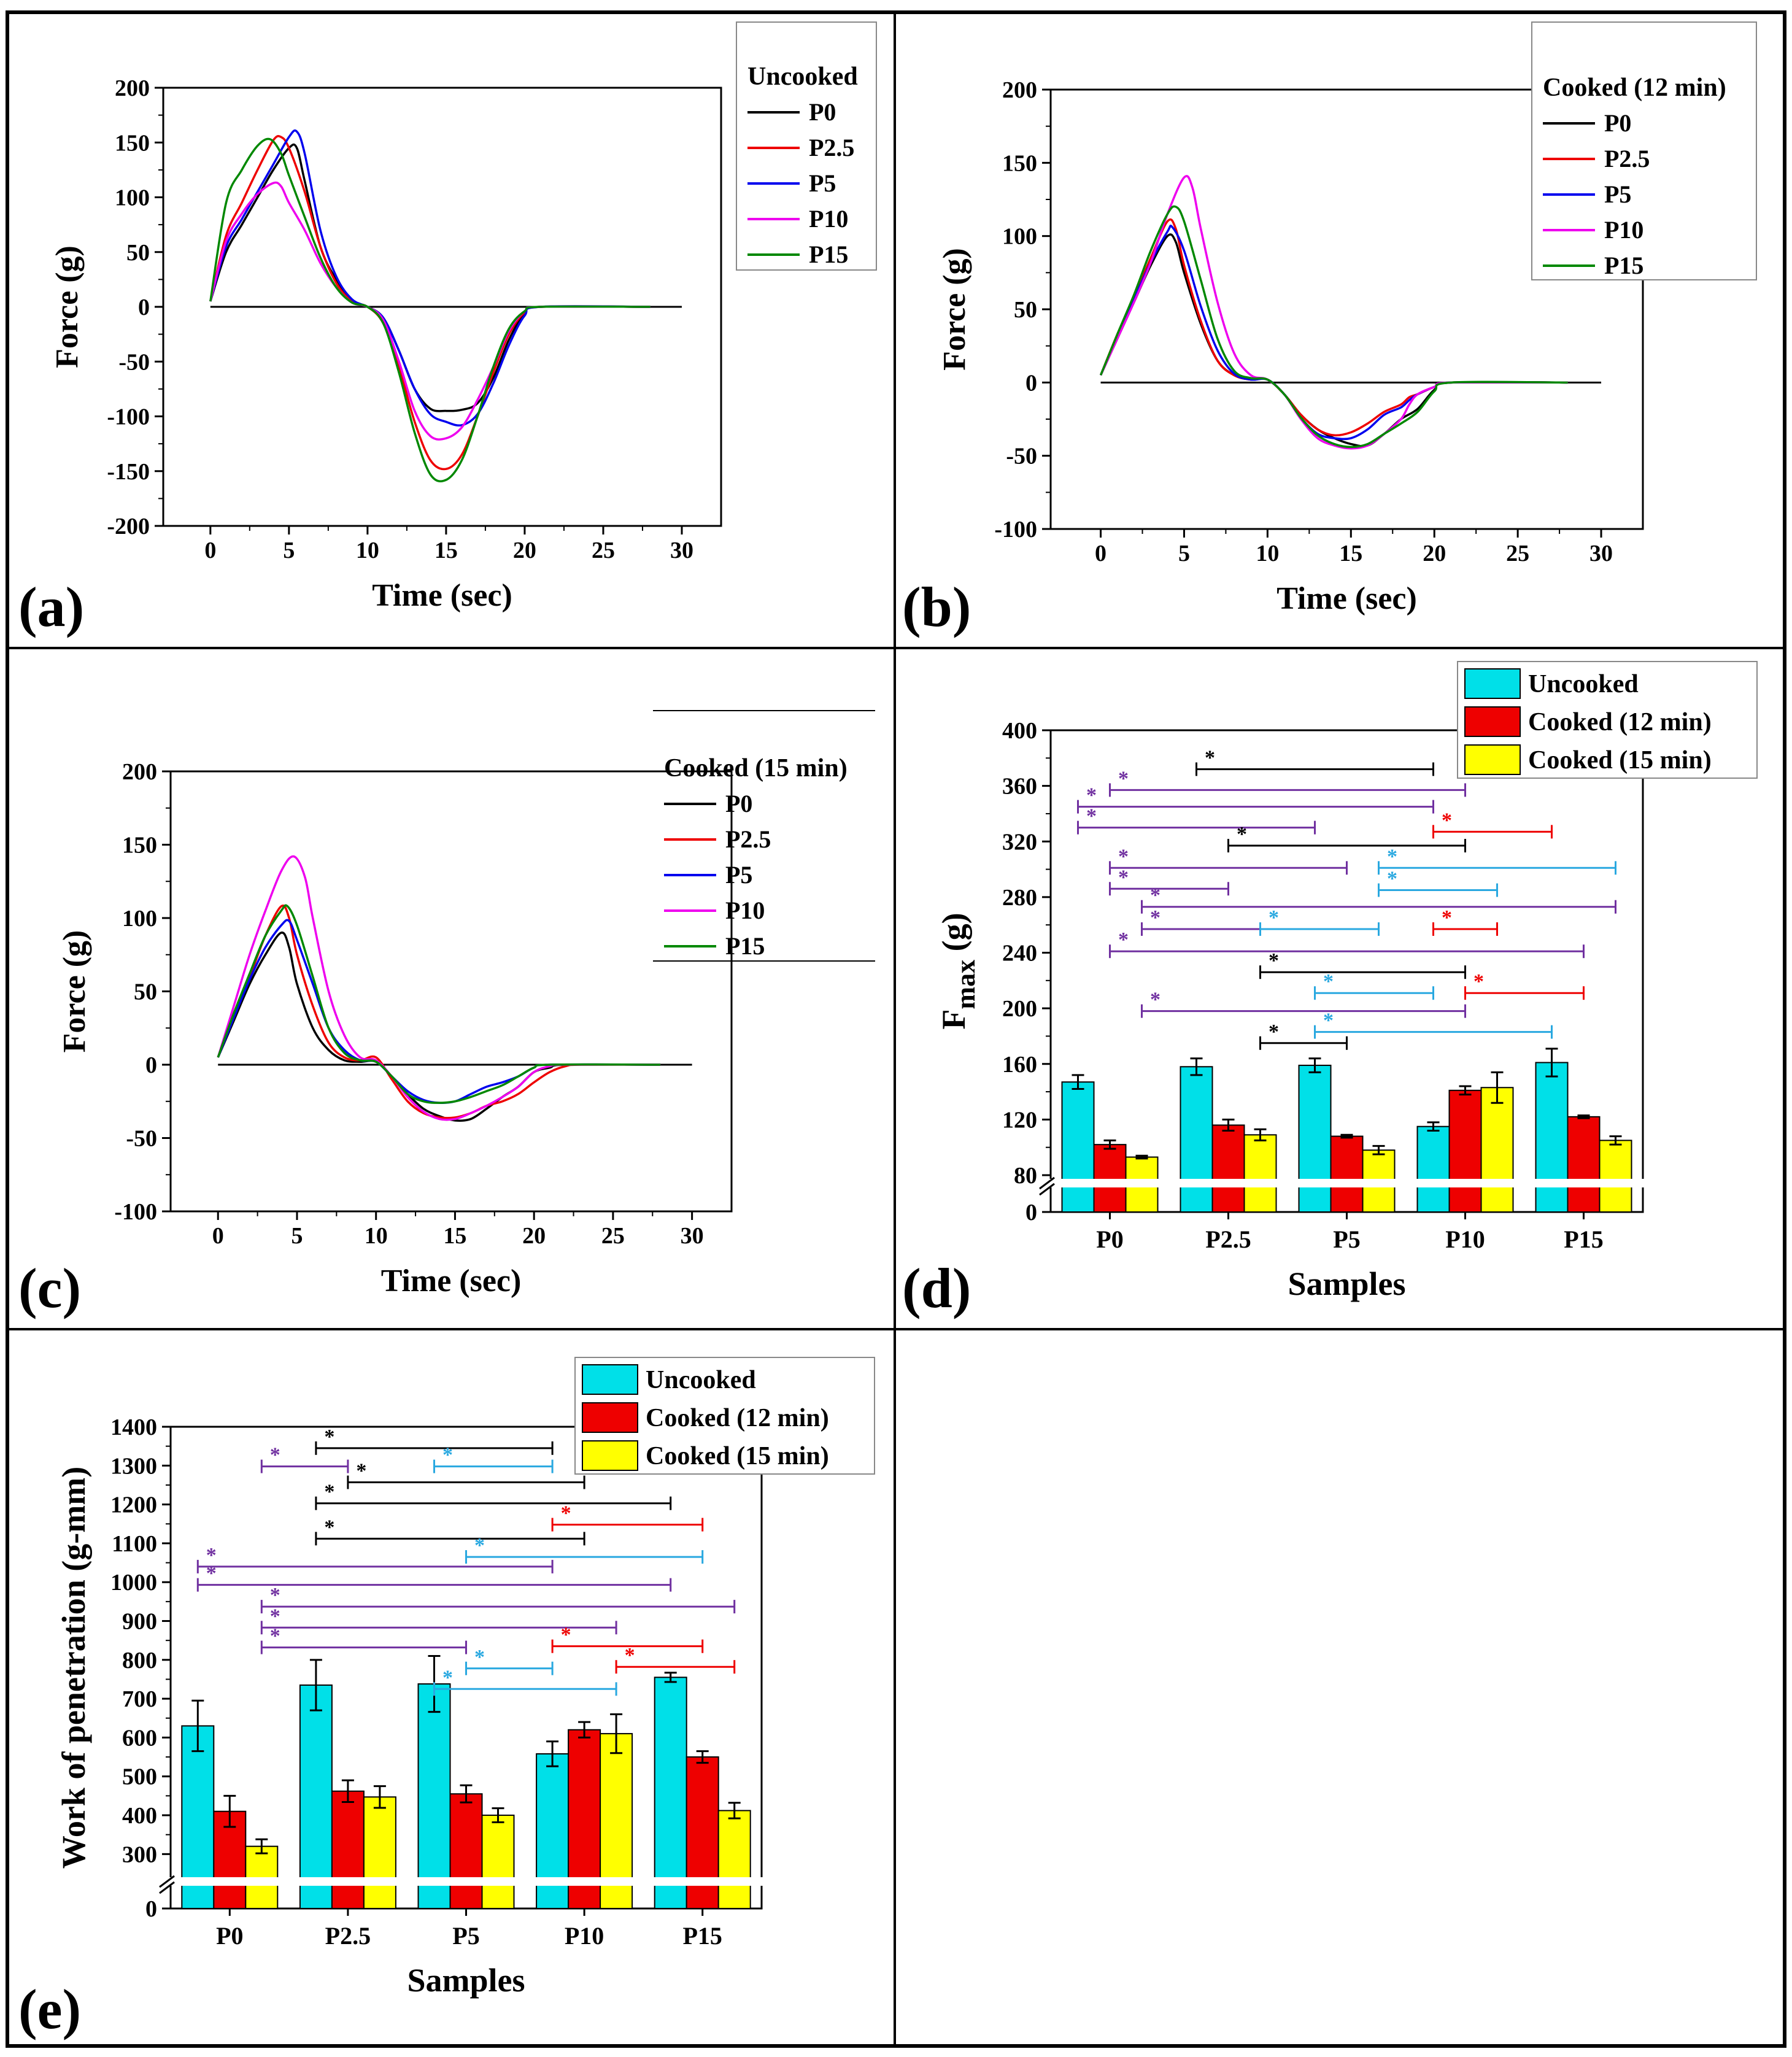 The height and width of the screenshot is (2057, 1792). I want to click on legend: Uncooked P0 P2.5 P5 P10 P15, so click(807, 146).